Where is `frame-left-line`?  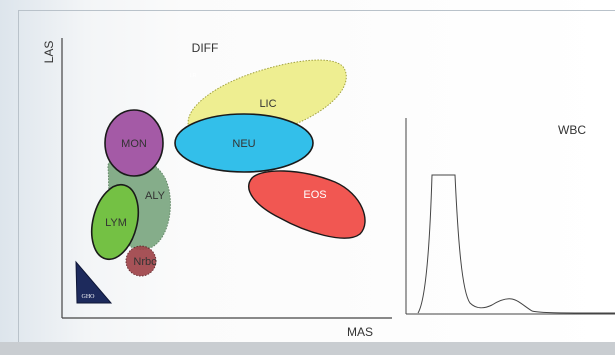
frame-left-line is located at coordinates (18, 176).